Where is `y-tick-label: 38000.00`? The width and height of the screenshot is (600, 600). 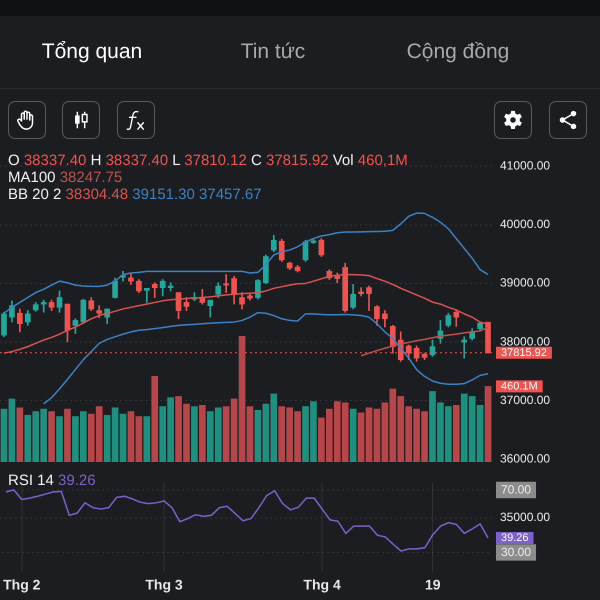
y-tick-label: 38000.00 is located at coordinates (525, 341).